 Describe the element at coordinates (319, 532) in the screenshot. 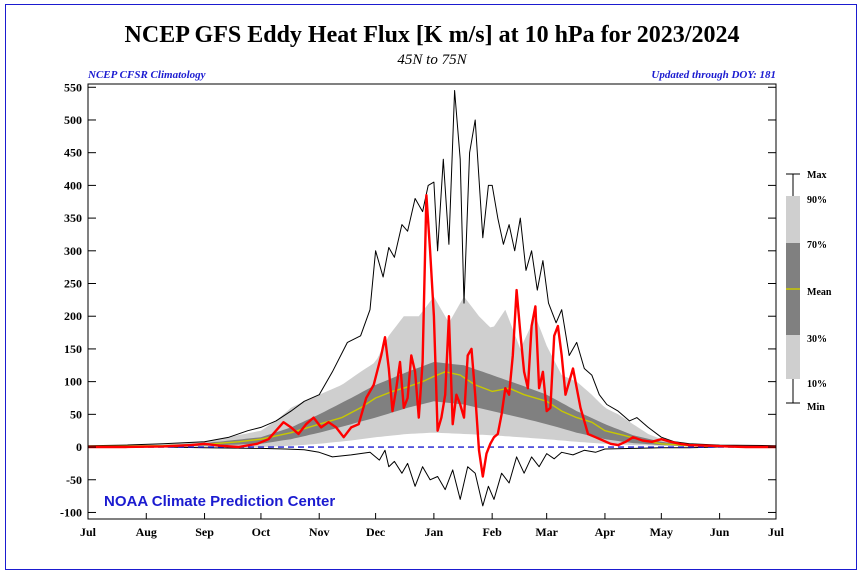

I see `x-tick-label: Nov` at that location.